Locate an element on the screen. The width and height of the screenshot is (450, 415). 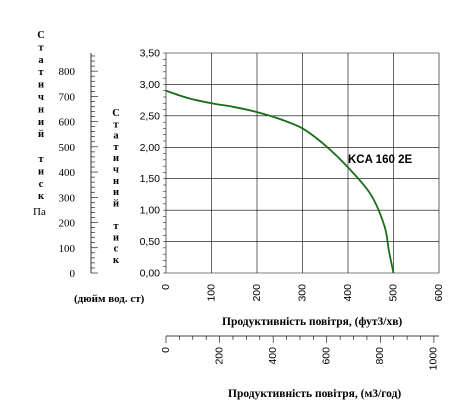
y-secondary-tick-label: 600 is located at coordinates (67, 123).